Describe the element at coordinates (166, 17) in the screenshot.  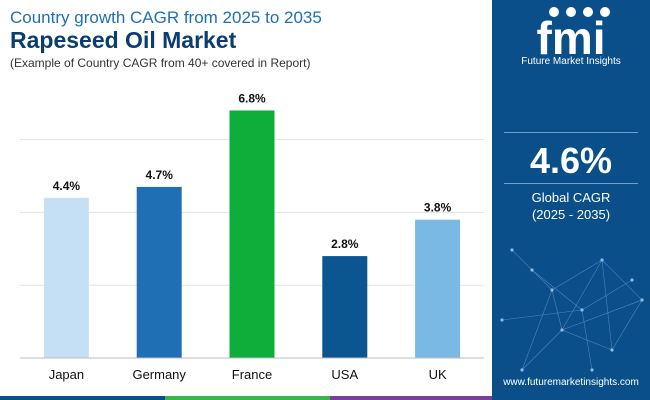
I see `chart-subtitle: Country growth CAGR from 2025 to 2035` at that location.